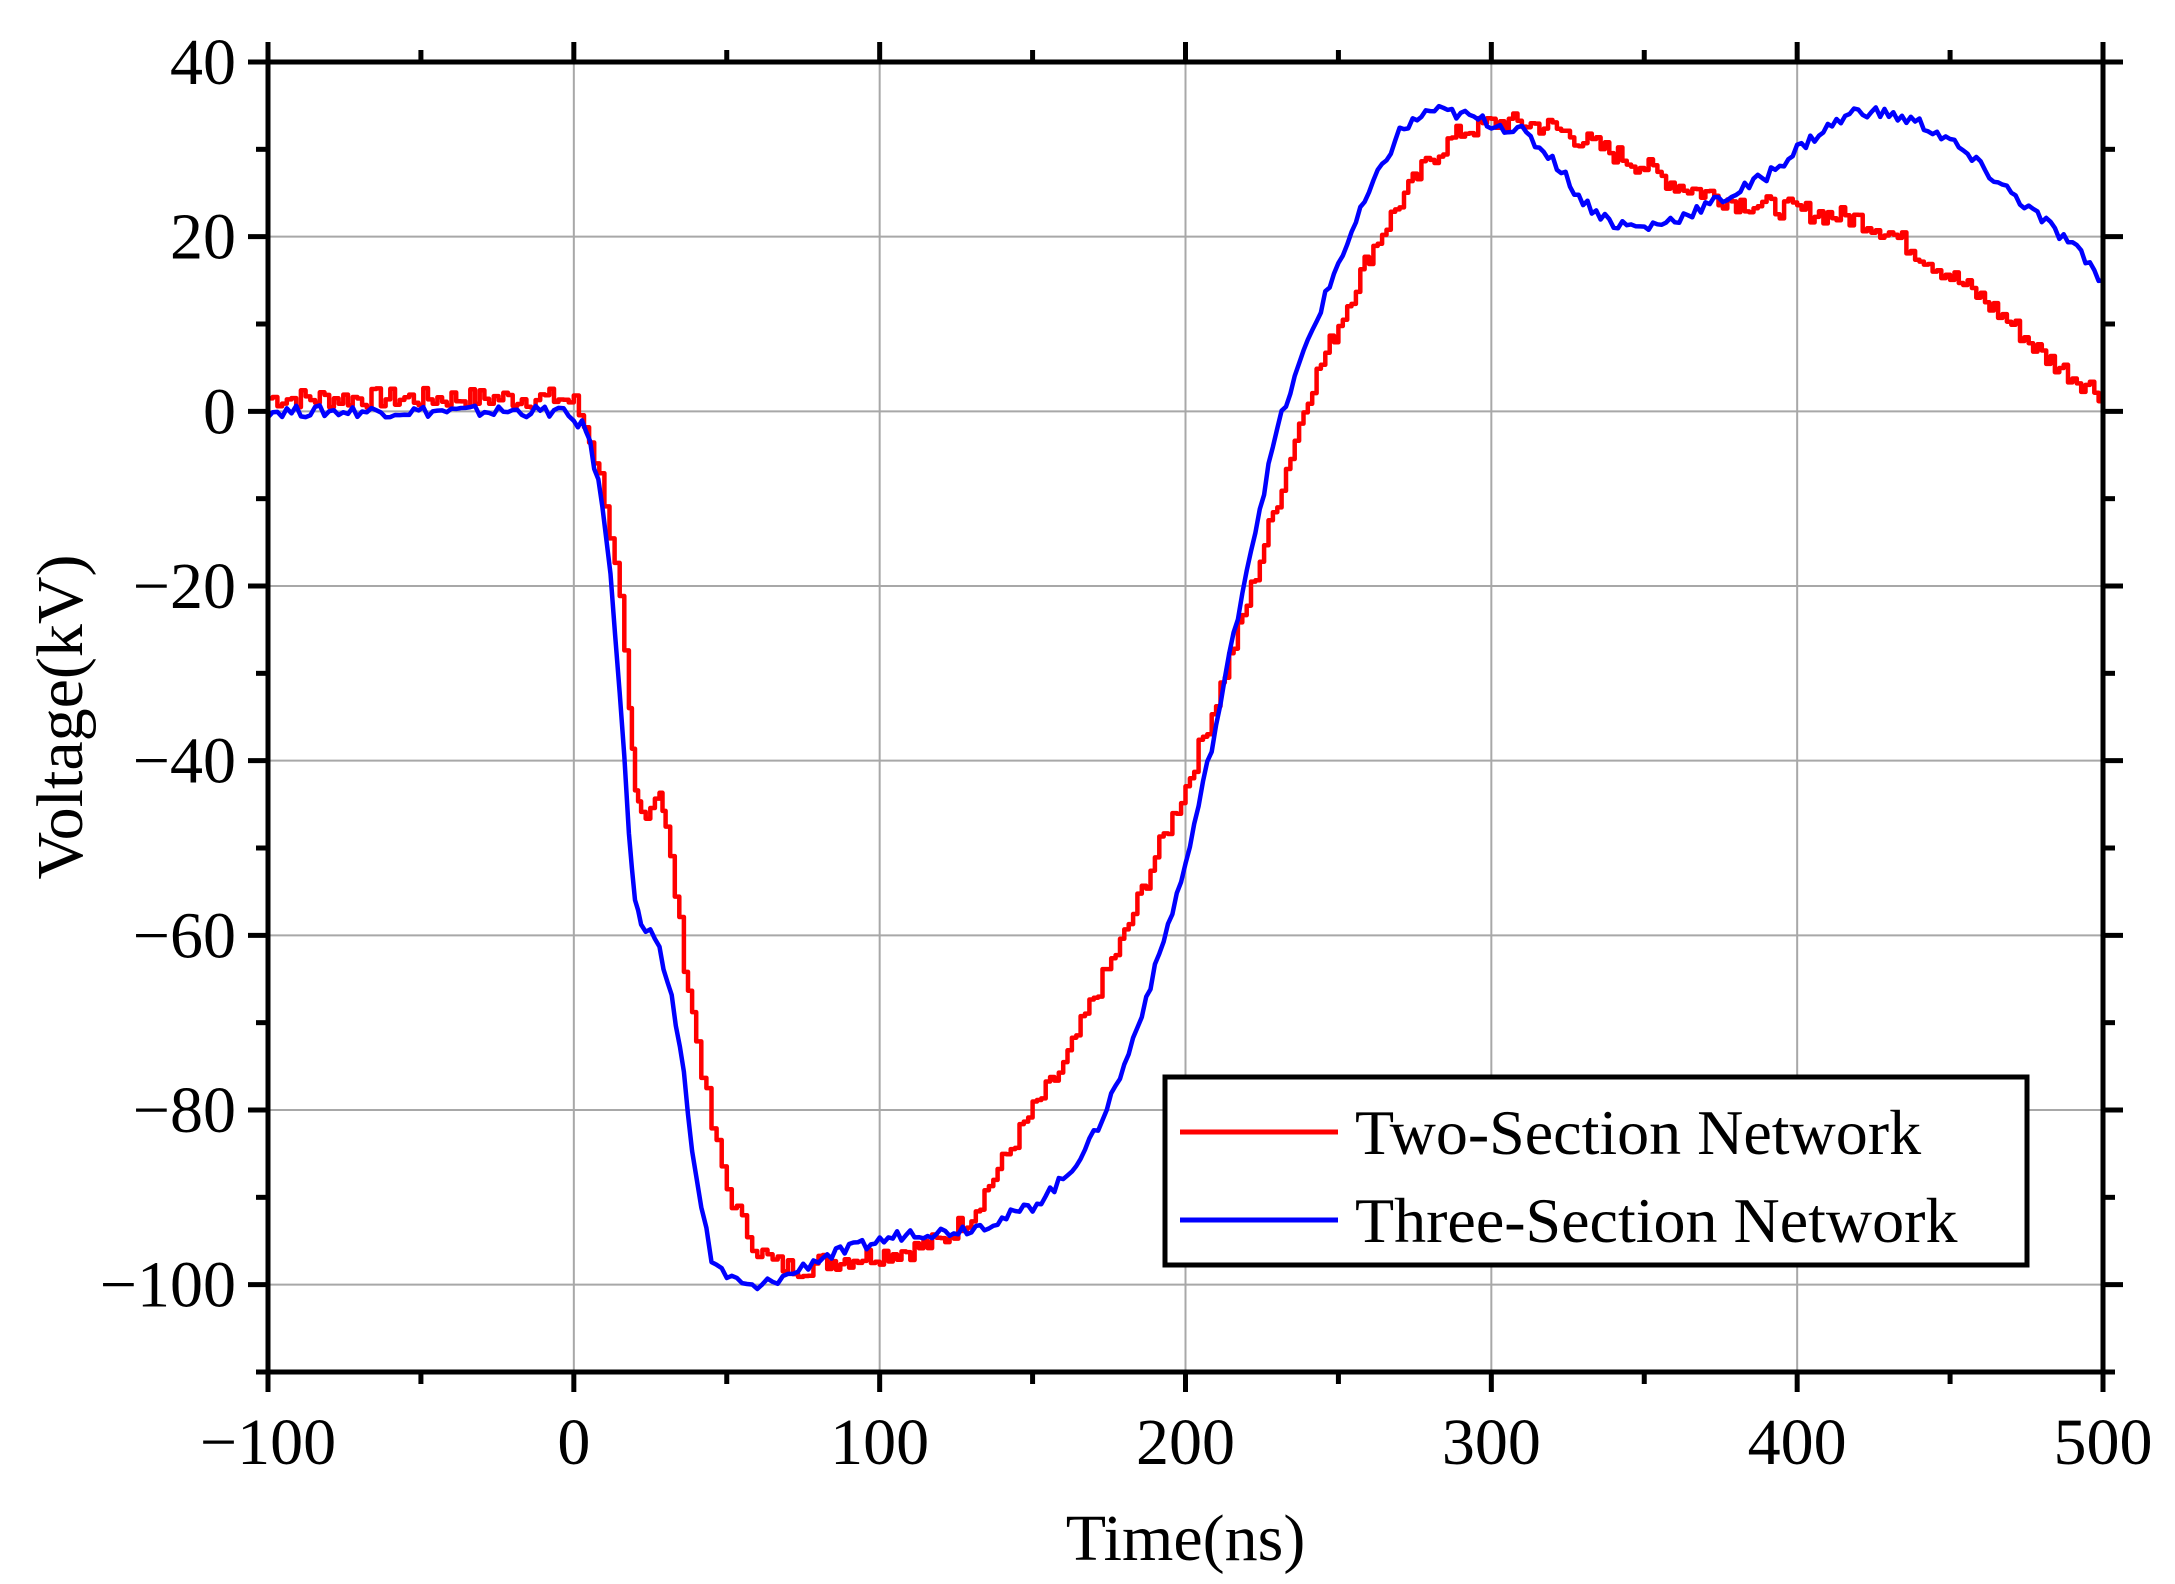  Describe the element at coordinates (219, 411) in the screenshot. I see `y-tick-label: 0` at that location.